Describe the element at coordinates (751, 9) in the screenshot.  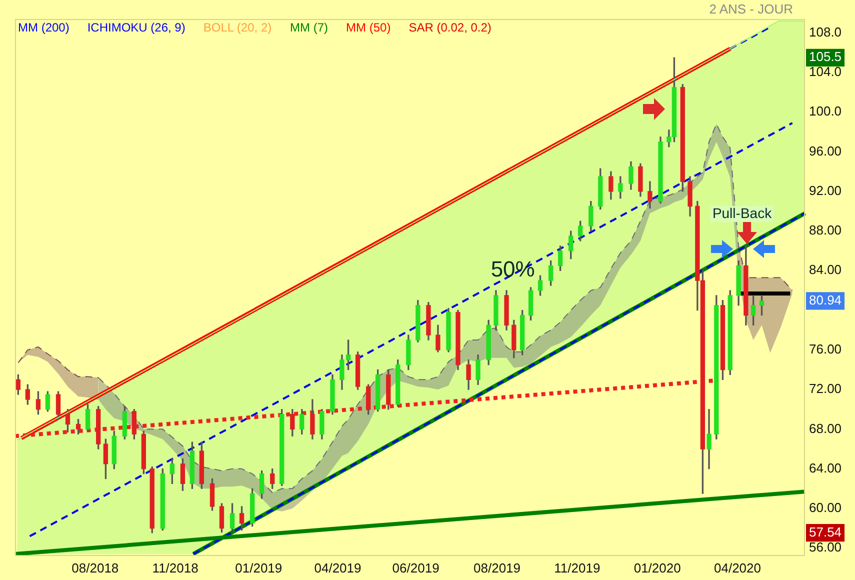
I see `text: 2 ANS - JOUR` at that location.